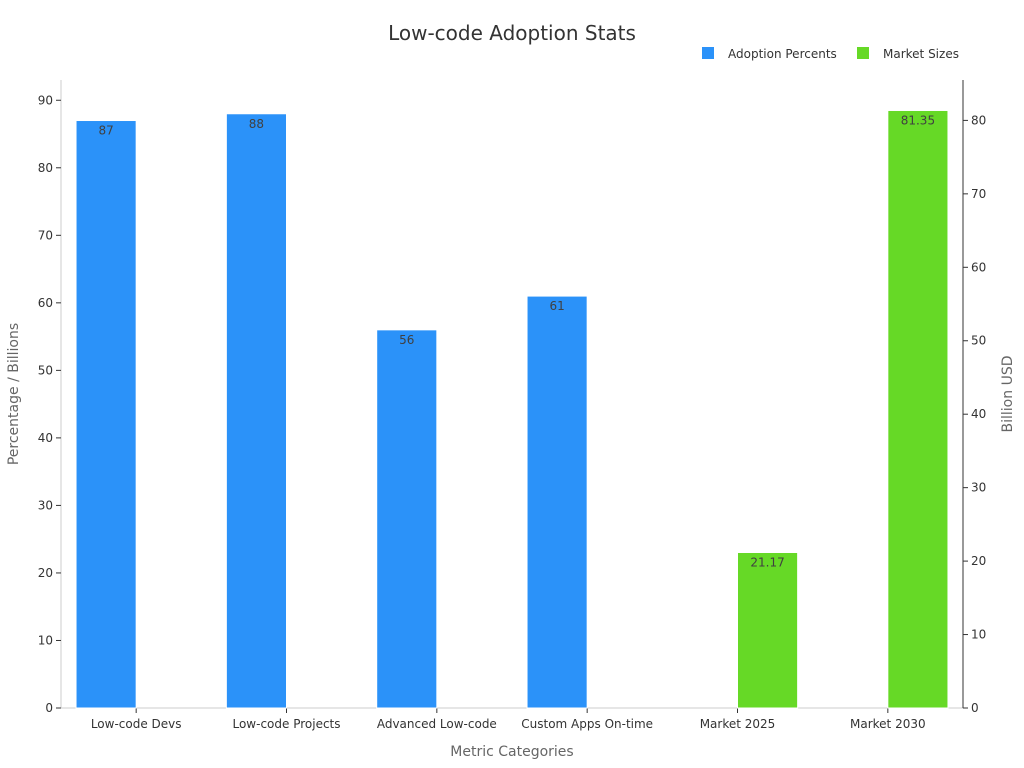 The image size is (1024, 768). I want to click on y2-tick-label: 80, so click(978, 120).